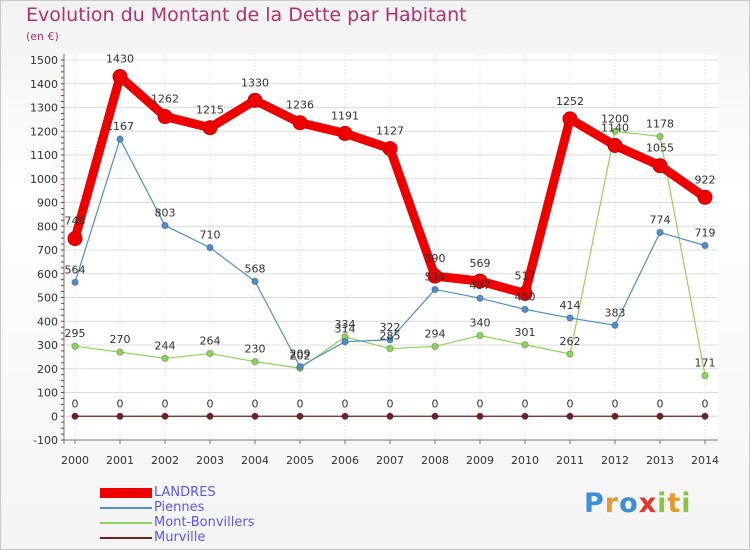 The image size is (750, 550). Describe the element at coordinates (179, 507) in the screenshot. I see `legend-label: Piennes` at that location.